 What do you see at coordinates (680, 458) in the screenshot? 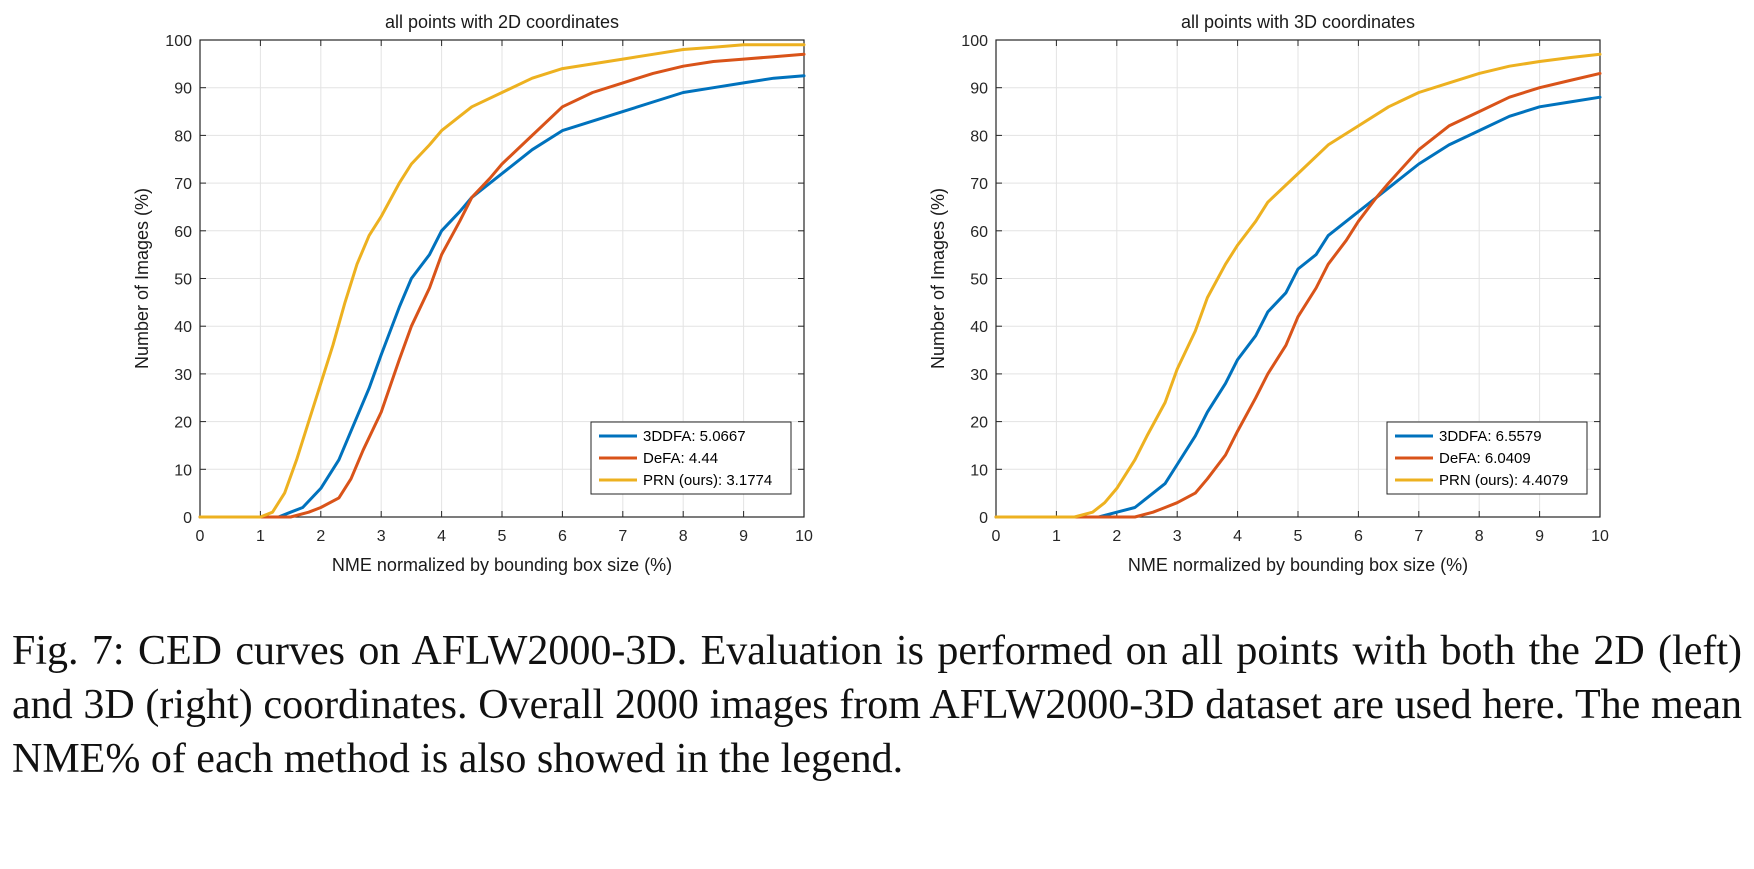
I see `legend-entry-2: DeFA: 4.44` at bounding box center [680, 458].